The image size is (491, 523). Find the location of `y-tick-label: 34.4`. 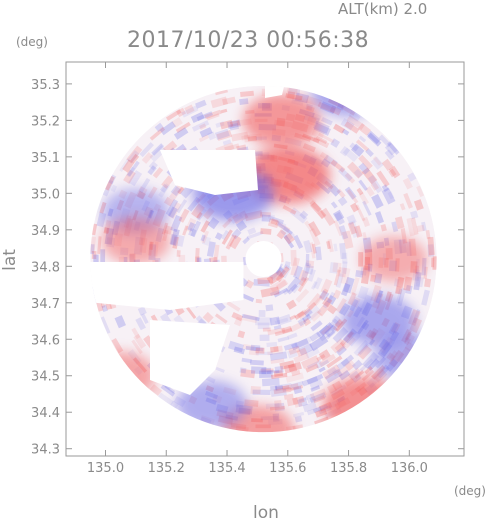

y-tick-label: 34.4 is located at coordinates (45, 413).